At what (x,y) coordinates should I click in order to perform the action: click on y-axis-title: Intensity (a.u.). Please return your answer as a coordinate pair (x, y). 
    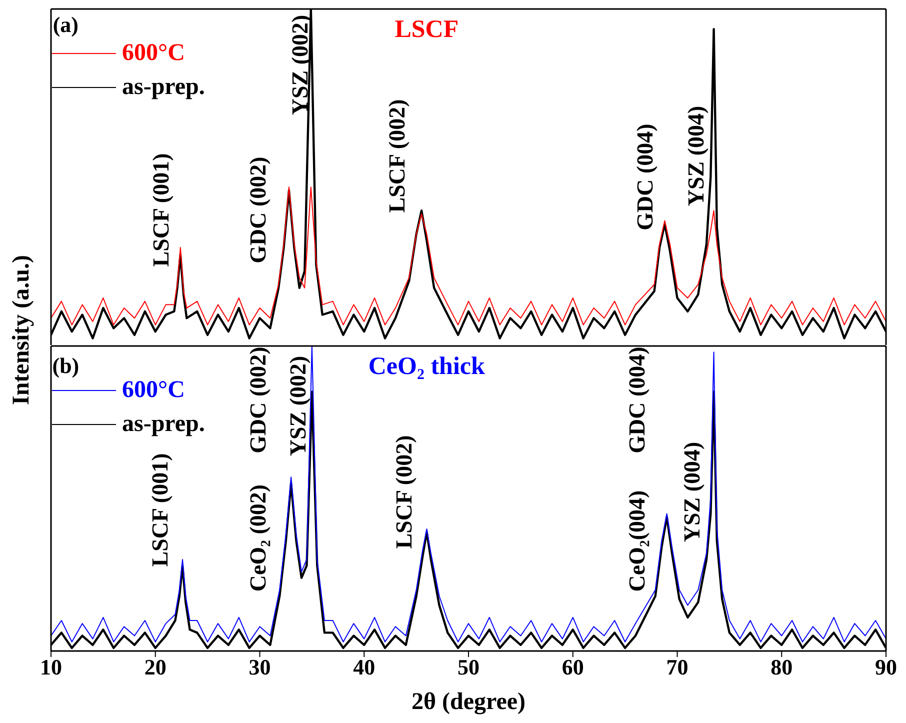
    Looking at the image, I should click on (22, 330).